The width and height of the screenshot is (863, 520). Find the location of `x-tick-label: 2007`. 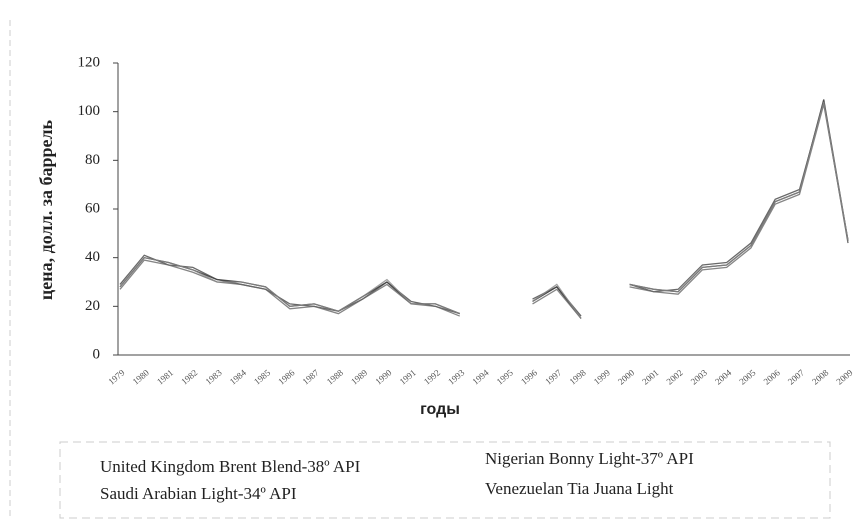

x-tick-label: 2007 is located at coordinates (796, 377).